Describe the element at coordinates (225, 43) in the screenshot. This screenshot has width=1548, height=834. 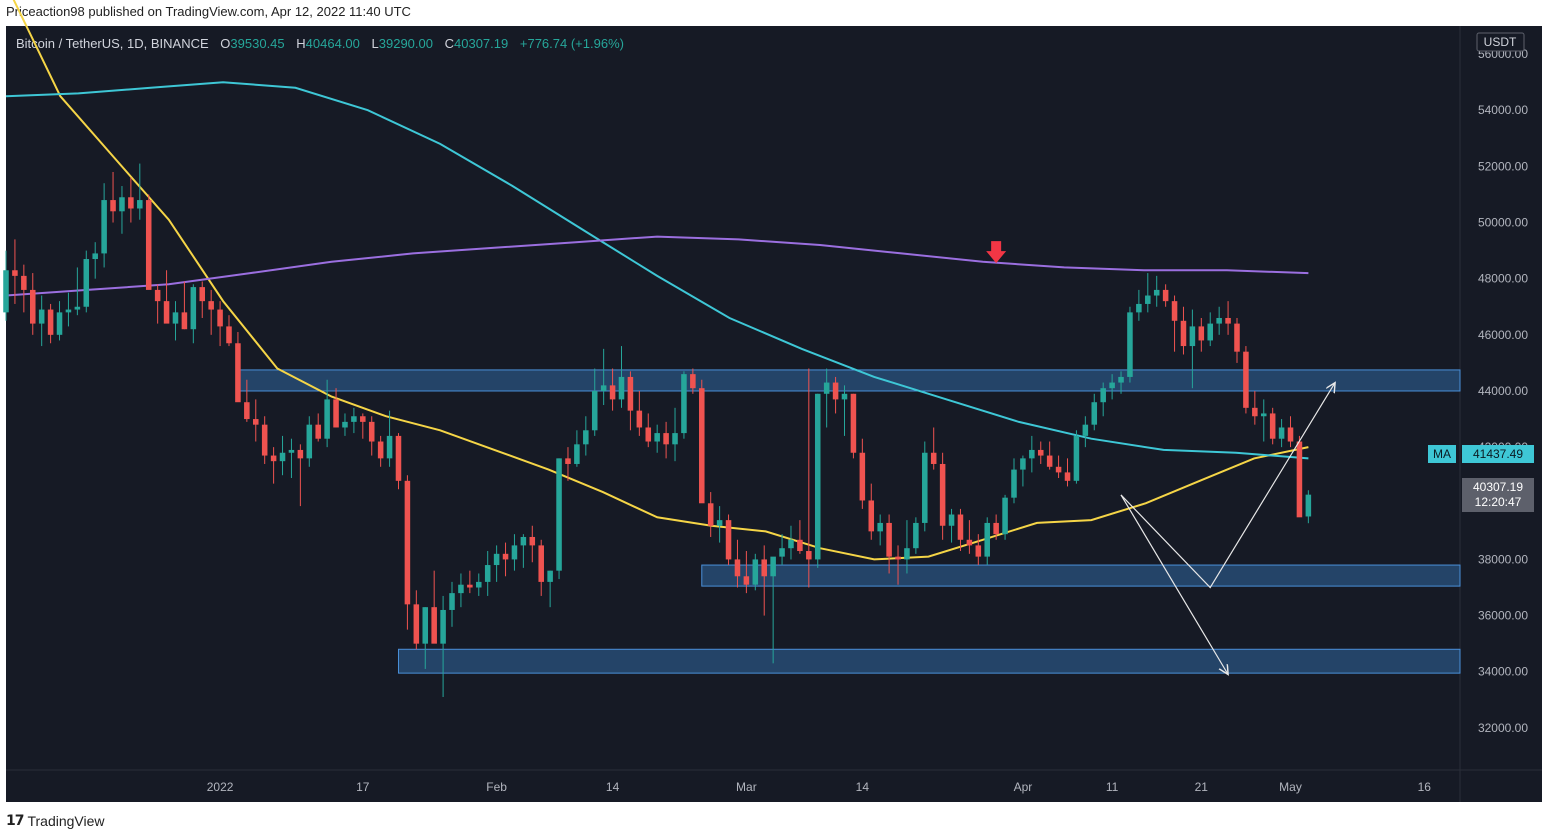
I see `open-label: O` at that location.